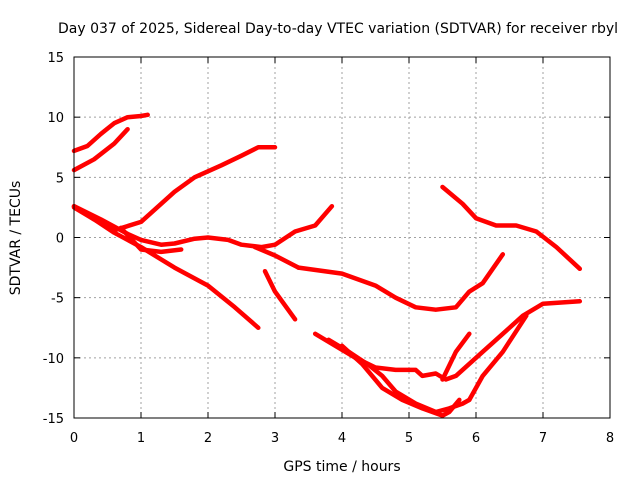 This screenshot has height=480, width=640. What do you see at coordinates (401, 282) in the screenshot?
I see `series-sat-h` at bounding box center [401, 282].